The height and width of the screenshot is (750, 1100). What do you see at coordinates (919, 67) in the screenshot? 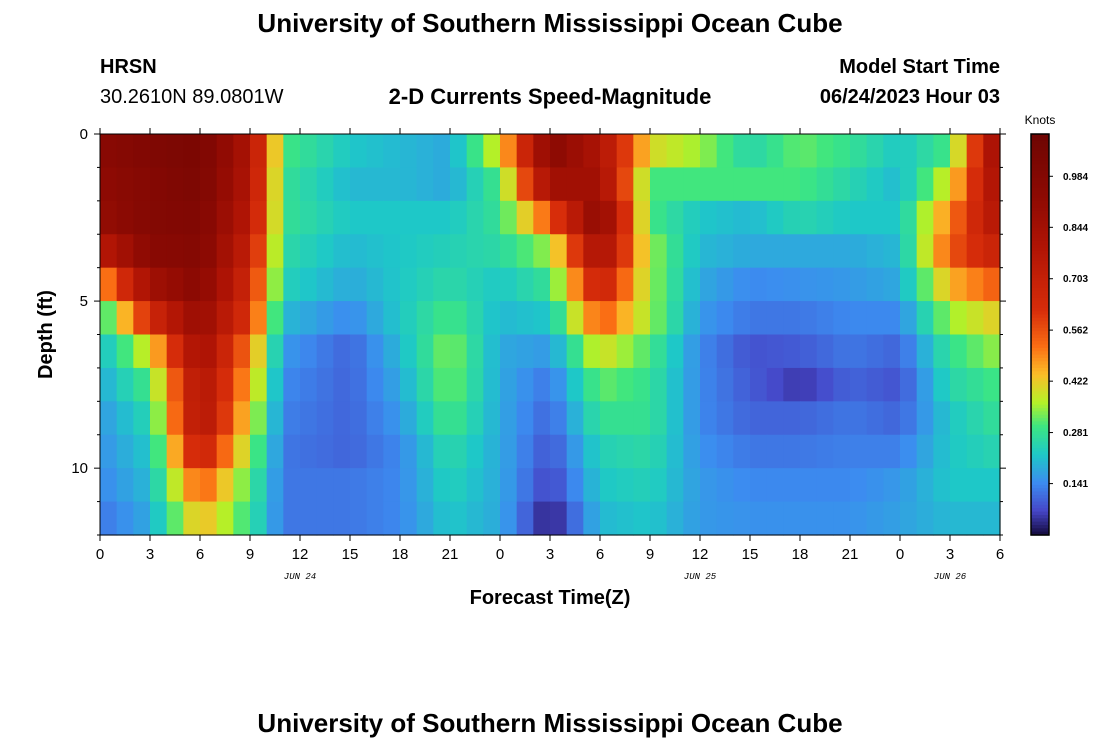
I see `model-start-label: Model Start Time` at bounding box center [919, 67].